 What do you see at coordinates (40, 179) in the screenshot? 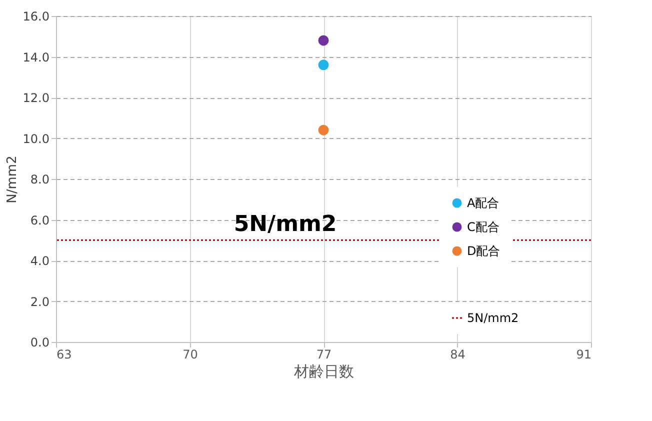
I see `y-tick-label: 8.0` at bounding box center [40, 179].